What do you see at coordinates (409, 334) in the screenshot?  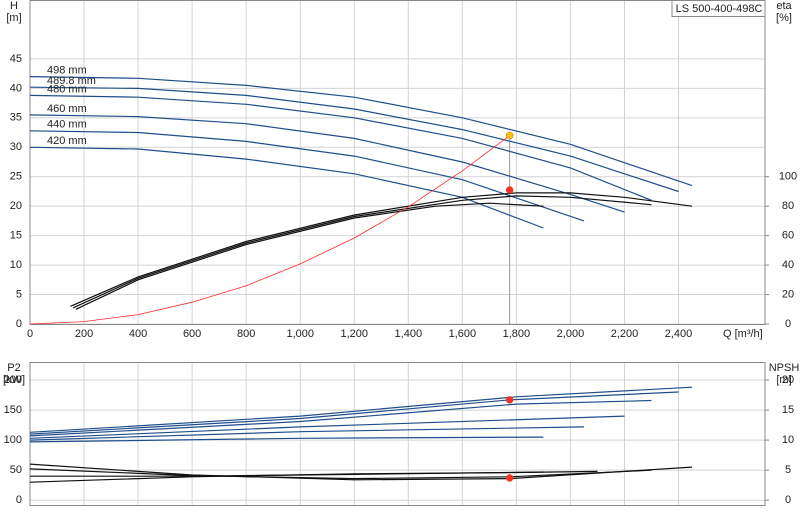 I see `x-tick-label: 1,400` at bounding box center [409, 334].